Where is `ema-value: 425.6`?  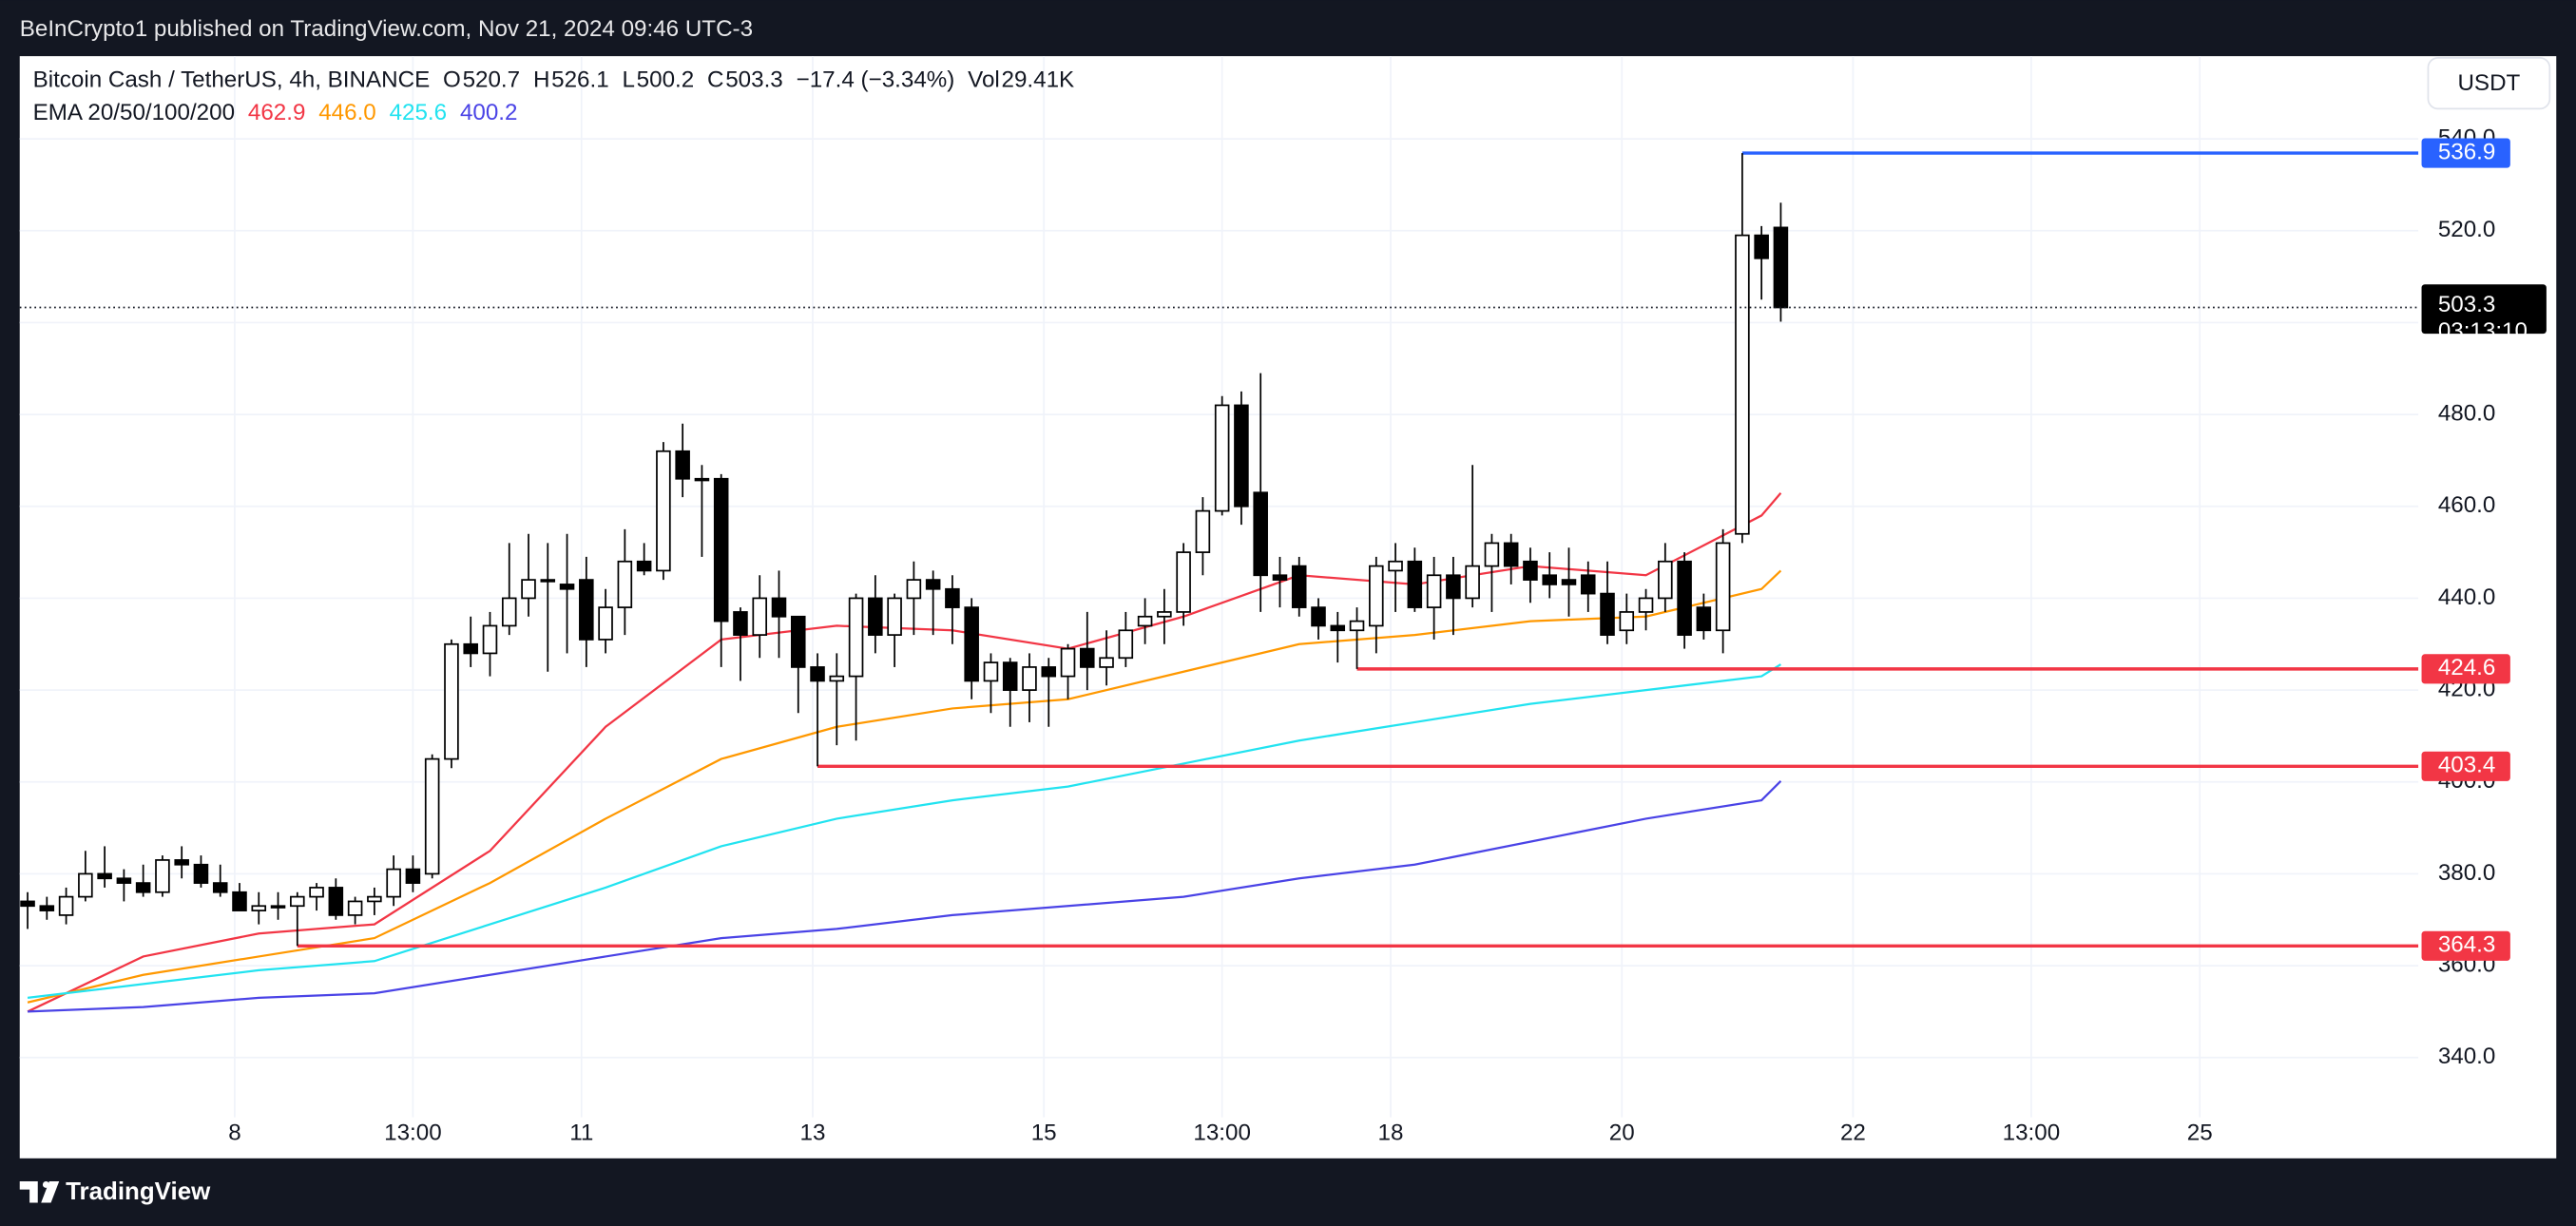 ema-value: 425.6 is located at coordinates (419, 113).